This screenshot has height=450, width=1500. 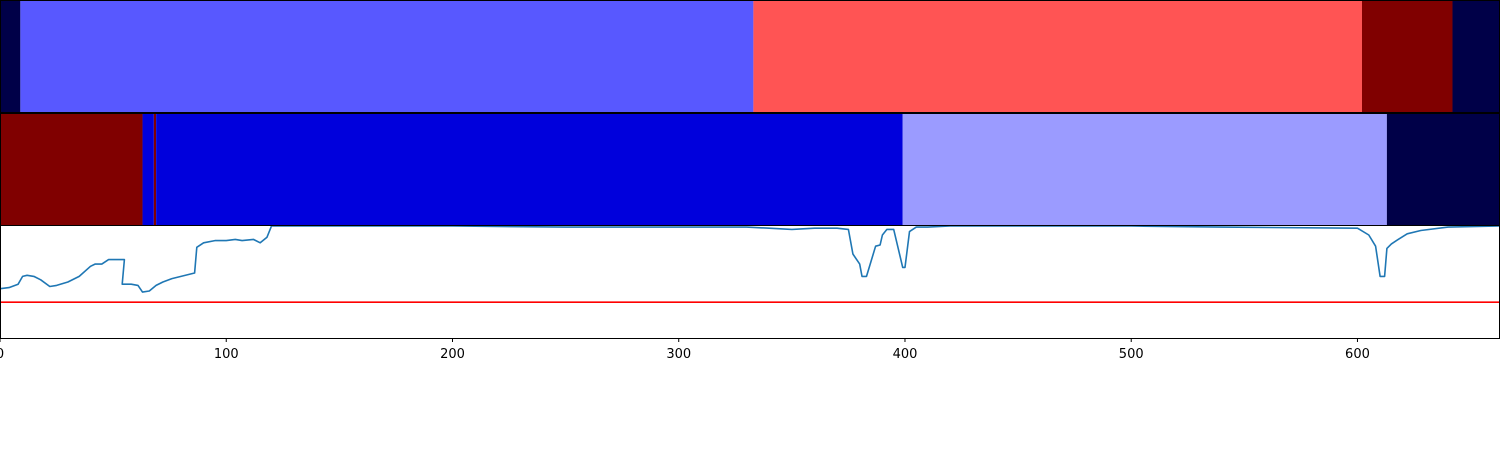 What do you see at coordinates (750, 259) in the screenshot?
I see `series-line` at bounding box center [750, 259].